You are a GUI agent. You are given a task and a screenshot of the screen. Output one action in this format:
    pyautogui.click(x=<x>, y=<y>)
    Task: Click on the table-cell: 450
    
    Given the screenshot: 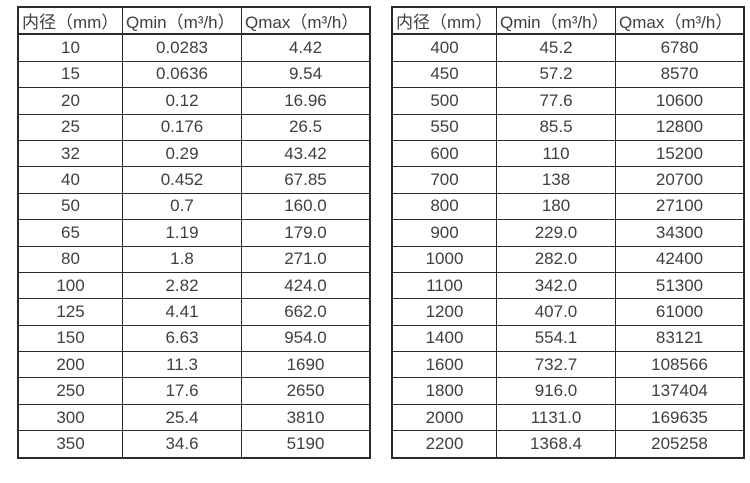 What is the action you would take?
    pyautogui.click(x=444, y=74)
    